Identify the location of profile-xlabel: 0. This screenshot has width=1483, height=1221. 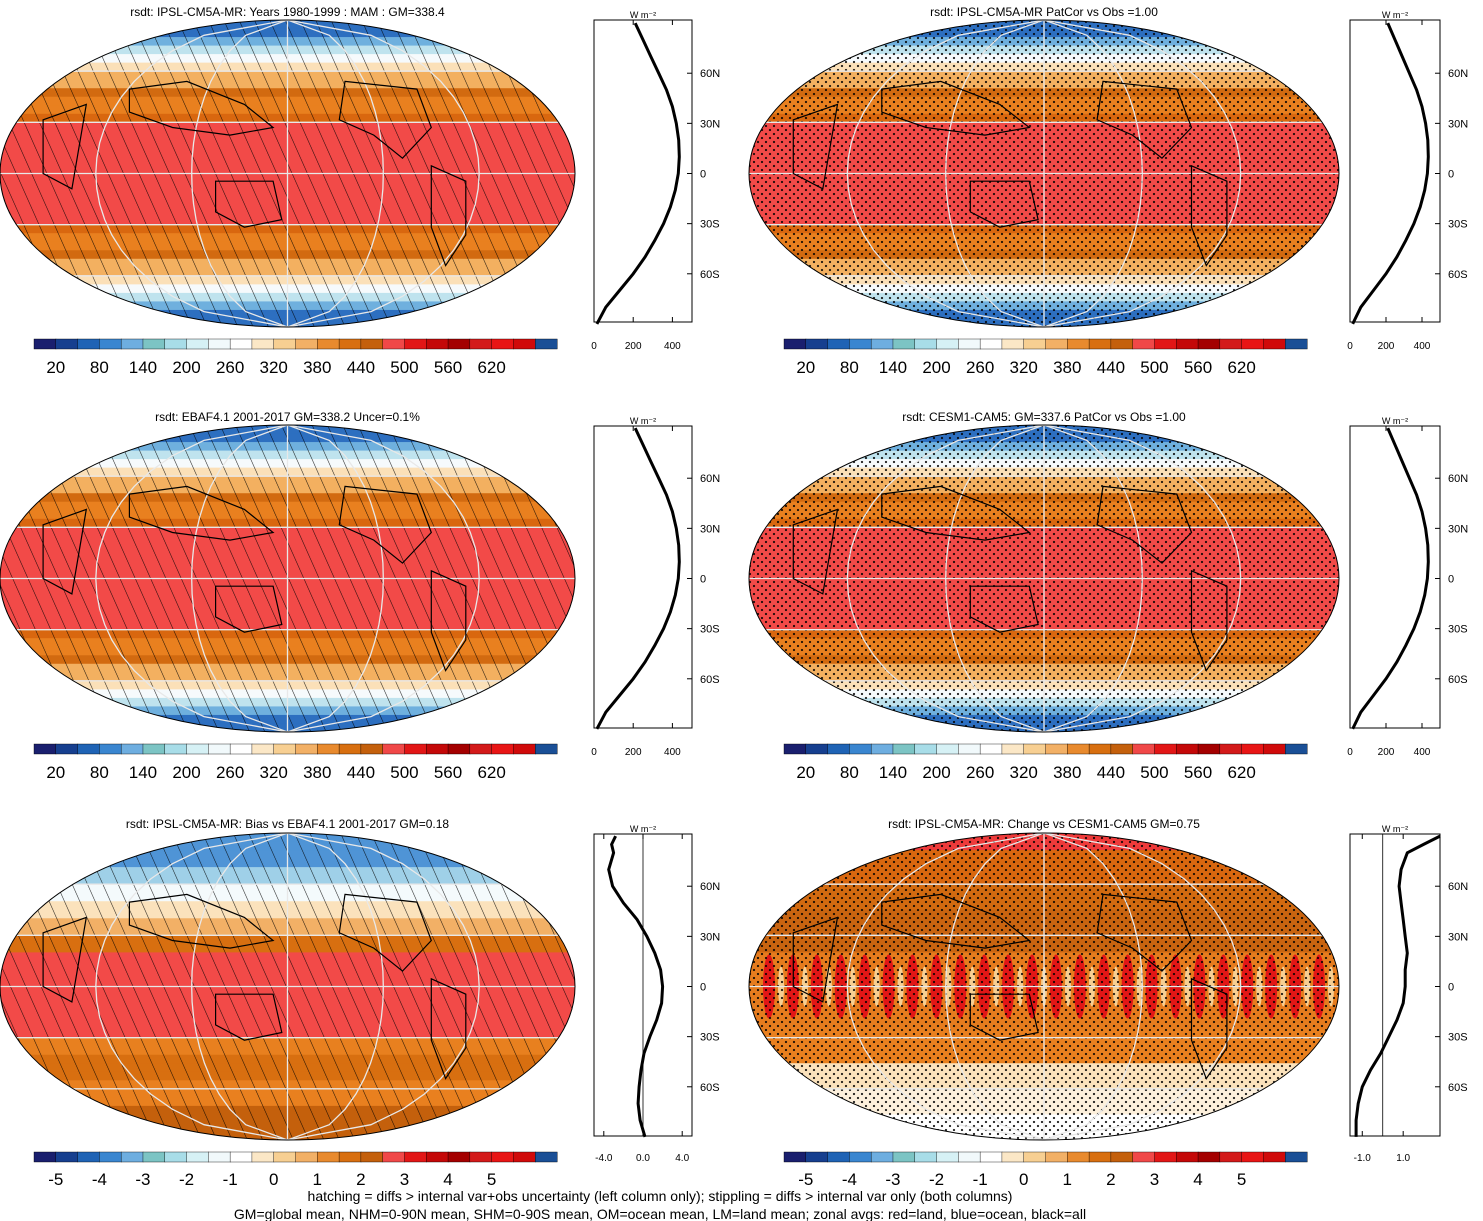
(1350, 346).